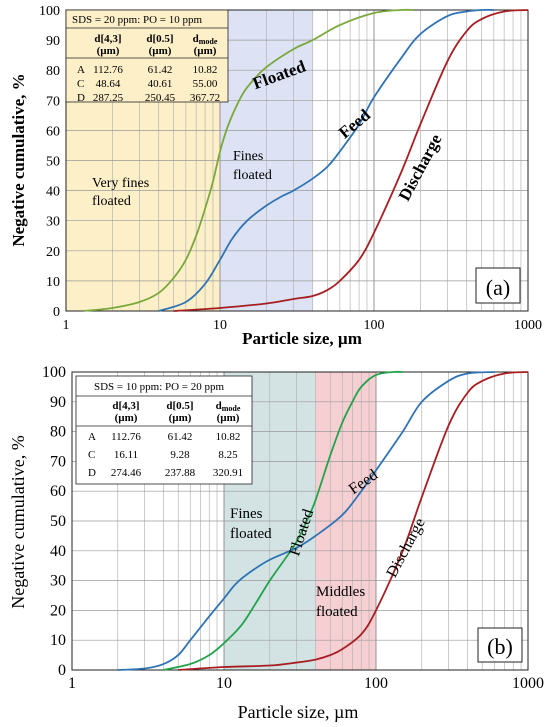  Describe the element at coordinates (137, 20) in the screenshot. I see `panel-a-table-title: SDS = 20 ppm: PO = 10 ppm` at that location.